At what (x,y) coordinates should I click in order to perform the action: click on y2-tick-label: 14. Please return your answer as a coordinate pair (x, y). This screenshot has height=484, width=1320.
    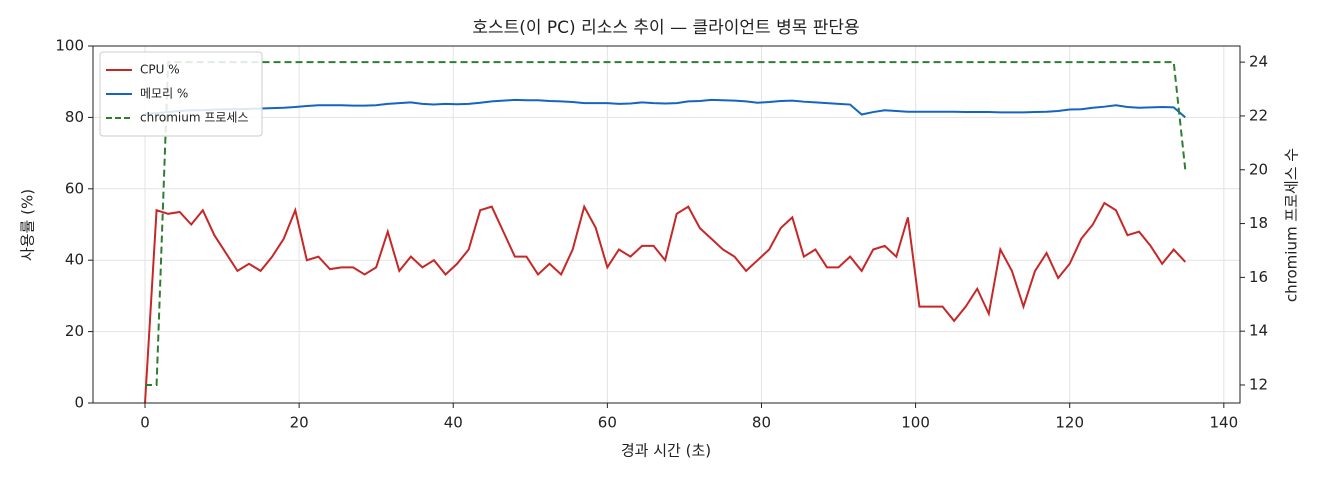
    Looking at the image, I should click on (1258, 331).